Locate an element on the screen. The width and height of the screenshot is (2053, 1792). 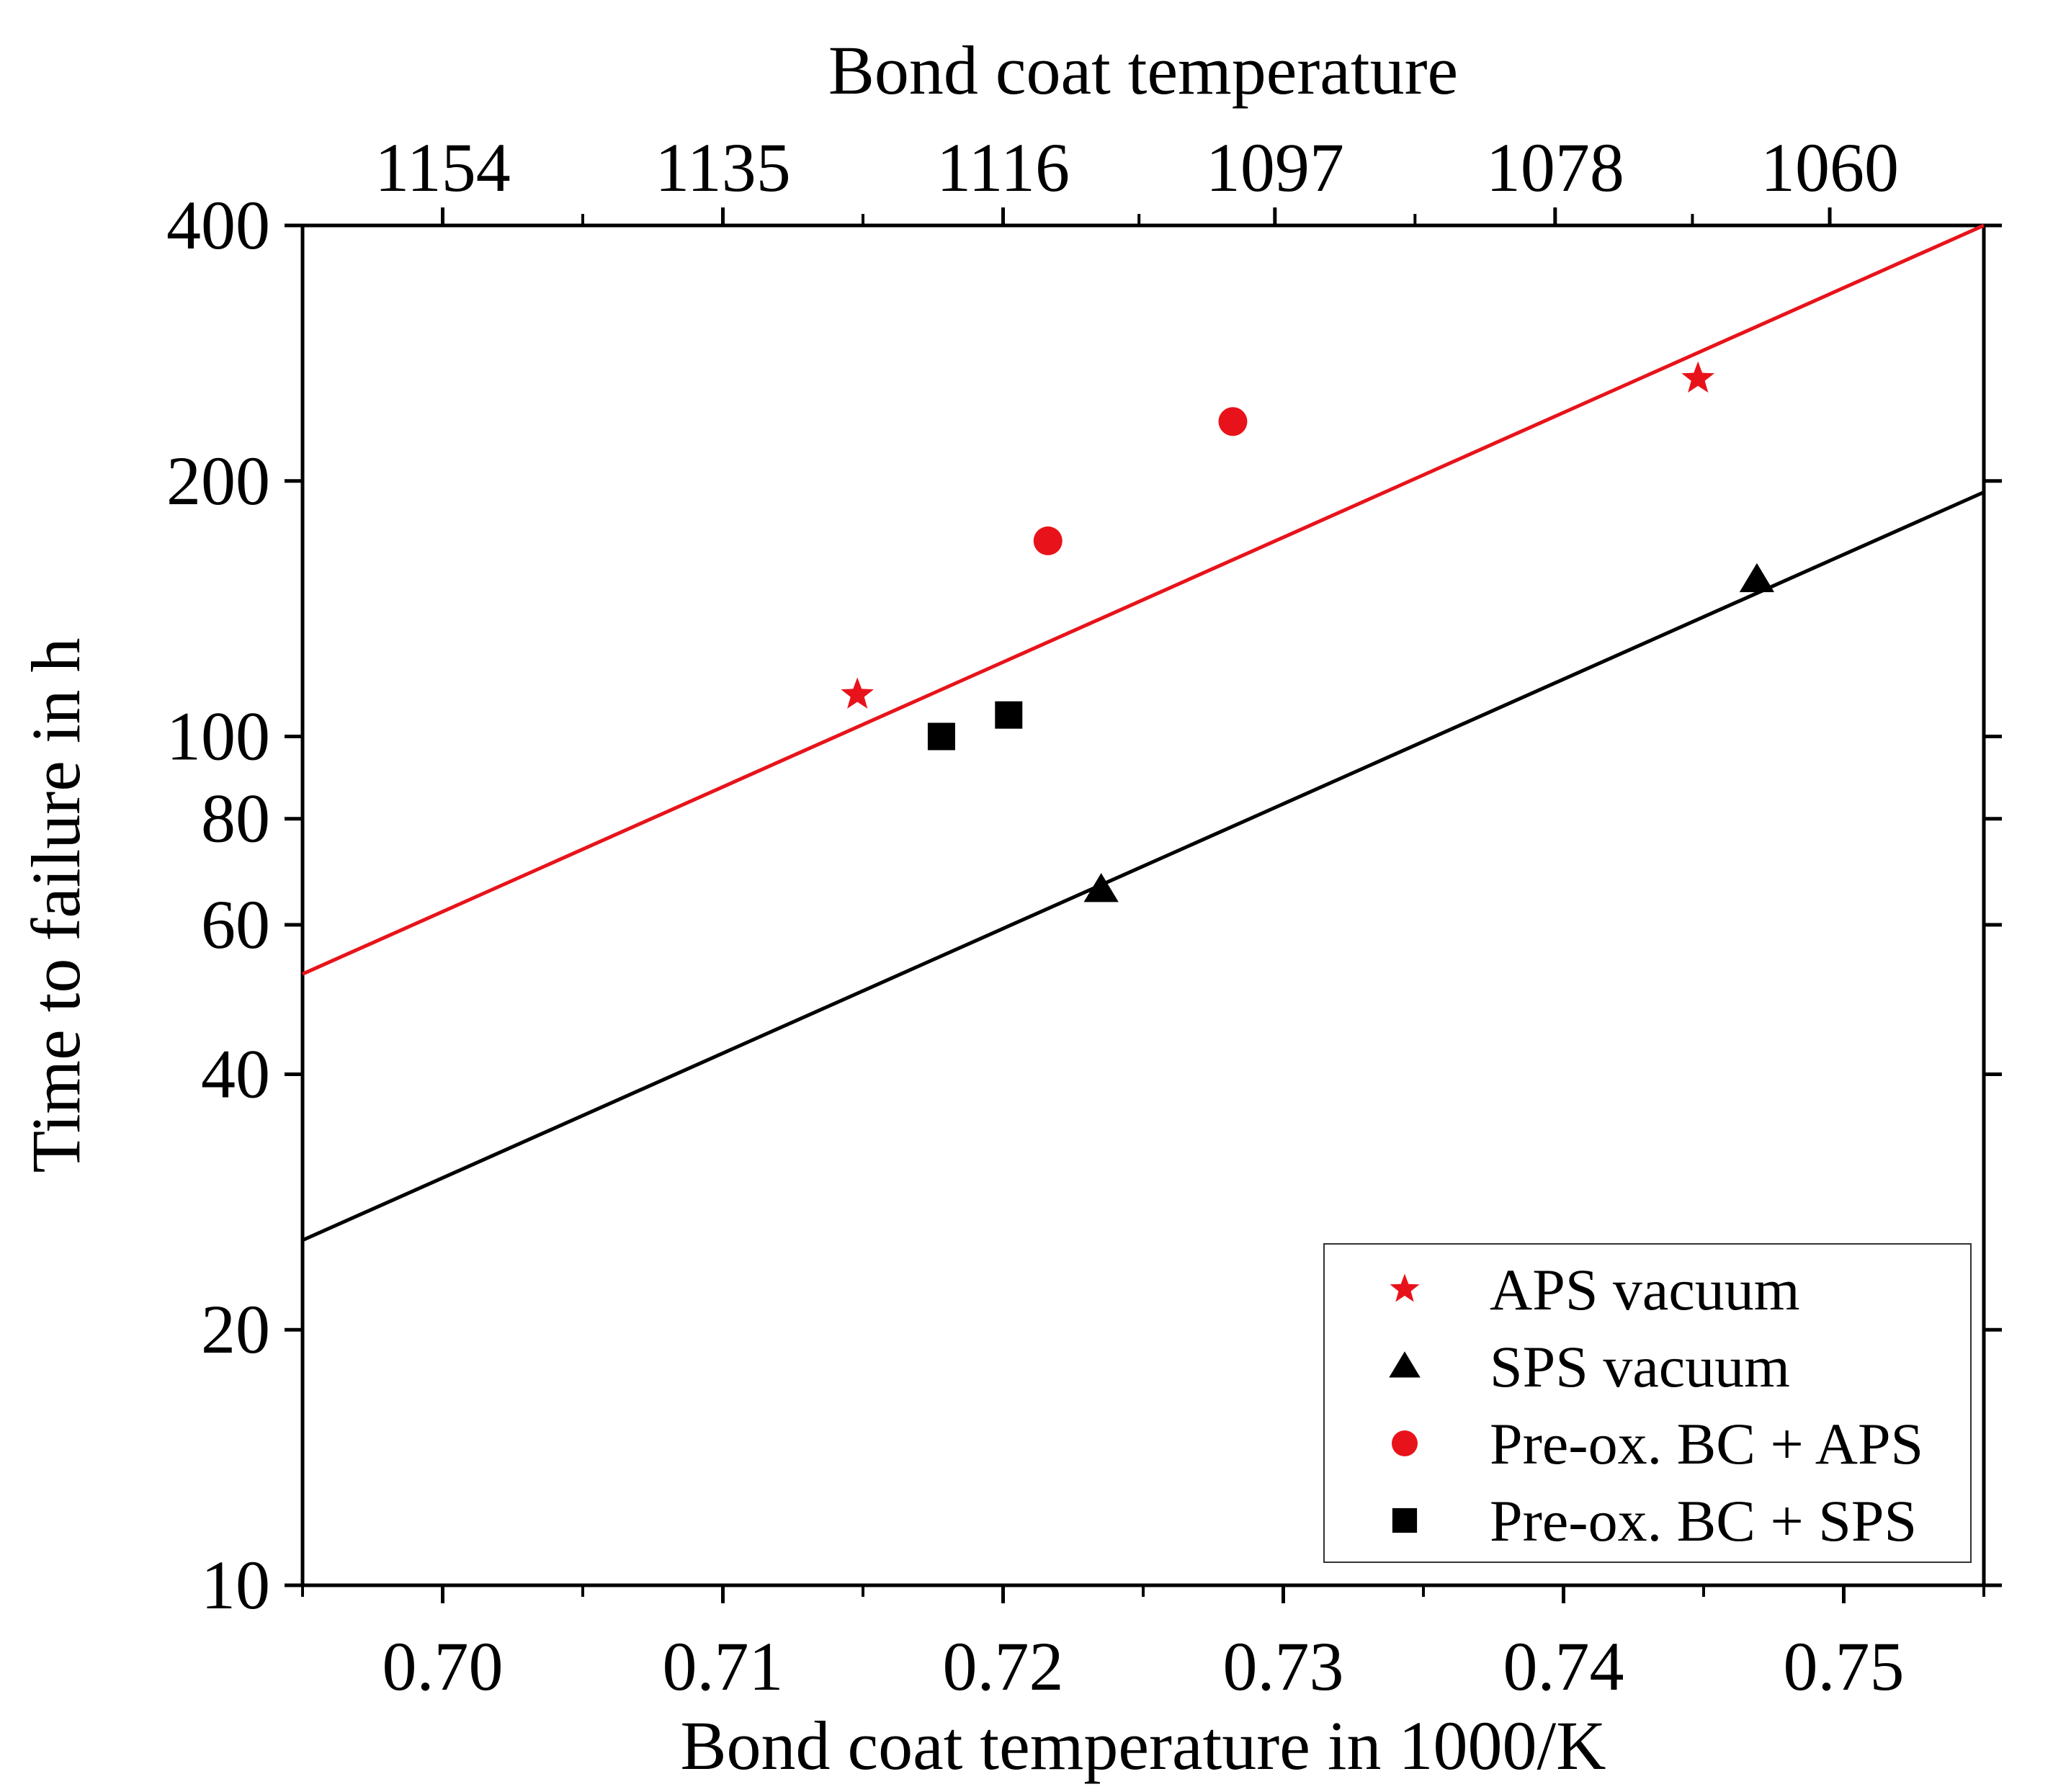
x-tick-label: 0.72 is located at coordinates (1003, 1667).